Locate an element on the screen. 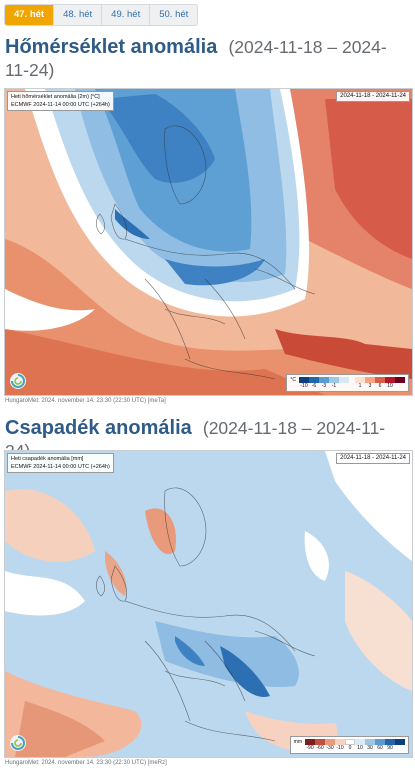 This screenshot has height=768, width=415. precipitation-date-box: 2024-11-18 - 2024-11-24 is located at coordinates (373, 458).